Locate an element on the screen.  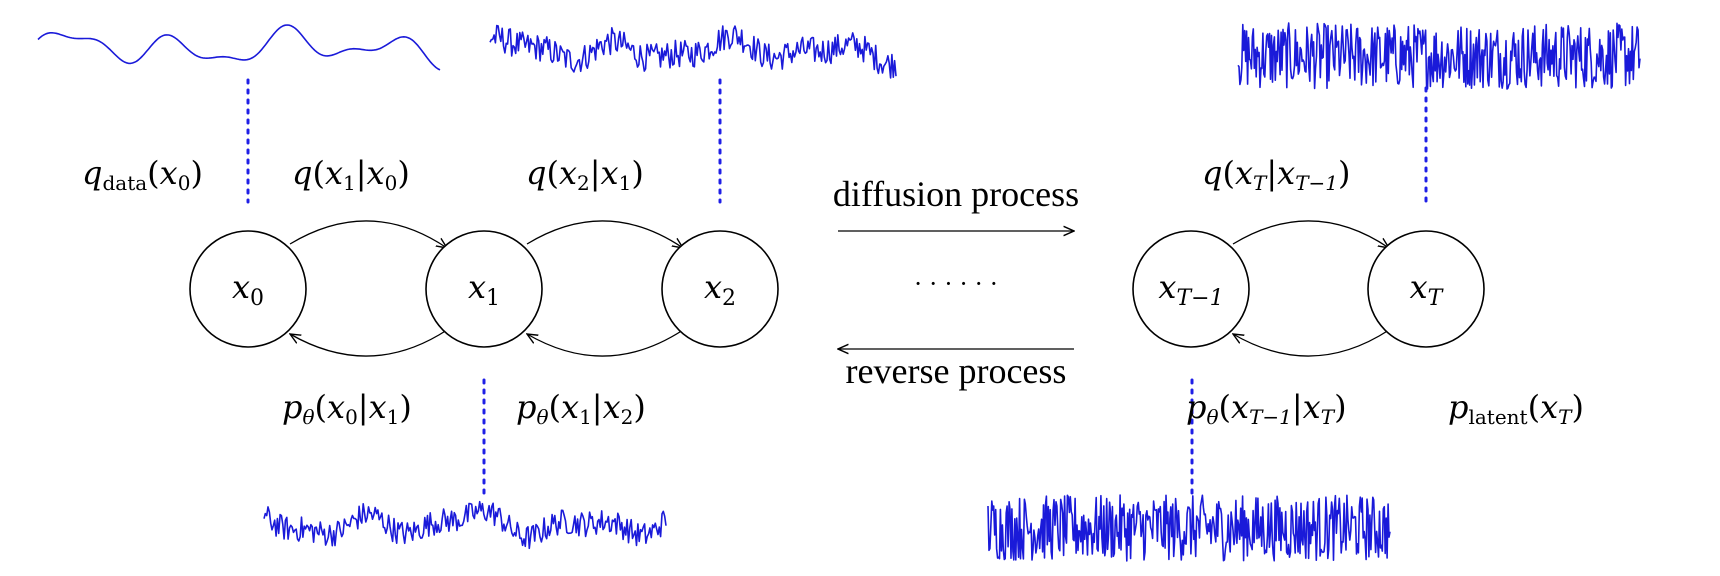
p-xT1-given-xT-label: pθ(xT−1|xT) is located at coordinates (1266, 408).